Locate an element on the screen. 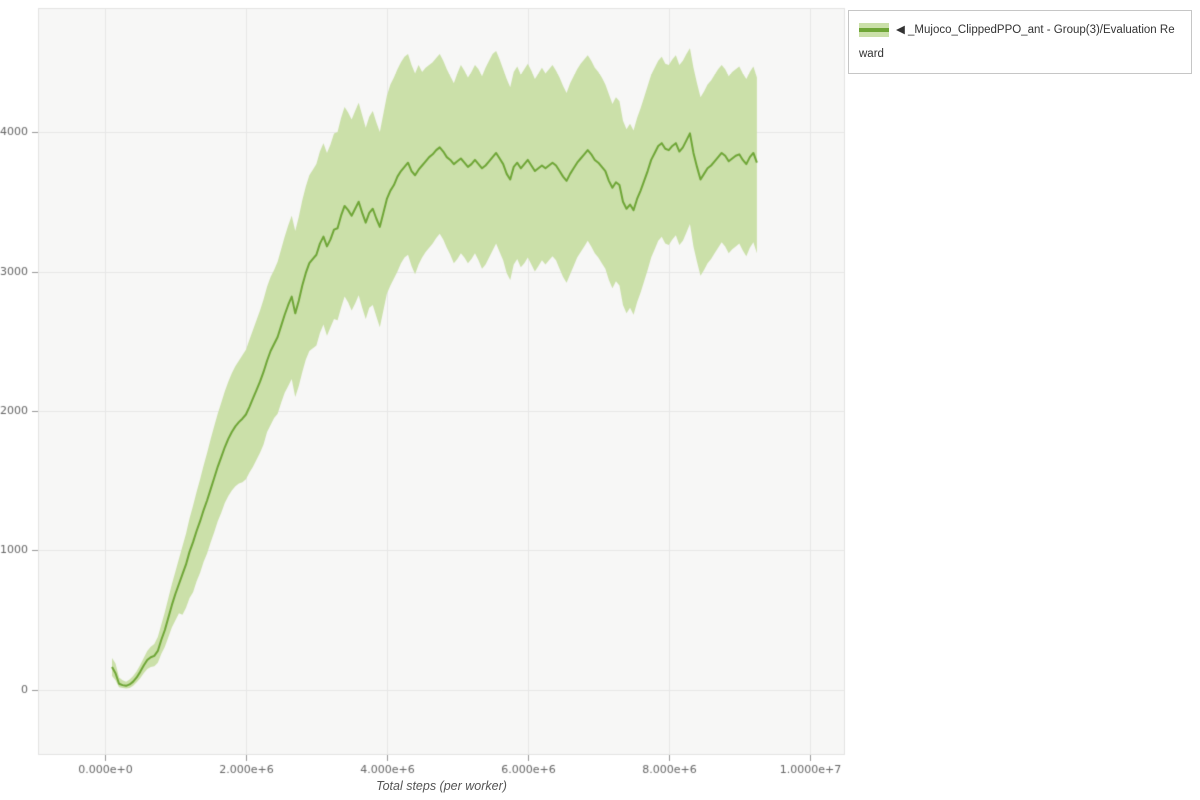  legend-swatch-line is located at coordinates (874, 29).